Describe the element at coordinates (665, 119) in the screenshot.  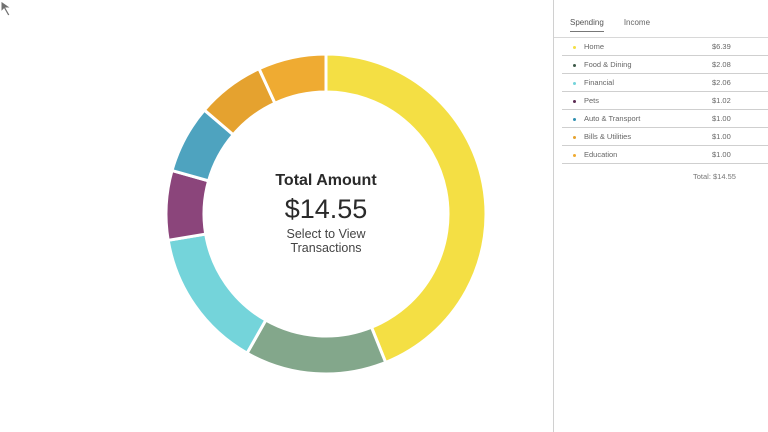
I see `list-item: Auto & Transport $1.00` at that location.